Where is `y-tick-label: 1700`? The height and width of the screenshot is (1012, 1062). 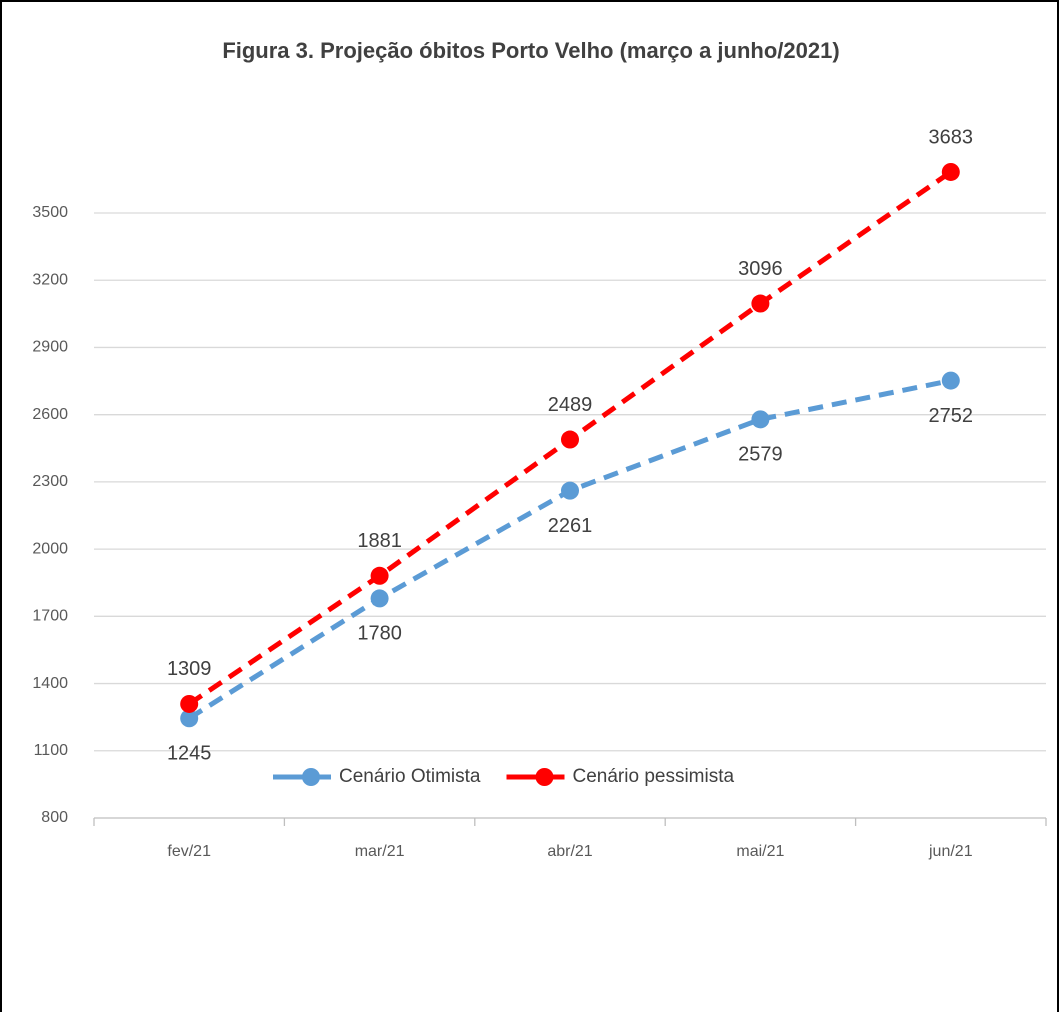 y-tick-label: 1700 is located at coordinates (50, 616).